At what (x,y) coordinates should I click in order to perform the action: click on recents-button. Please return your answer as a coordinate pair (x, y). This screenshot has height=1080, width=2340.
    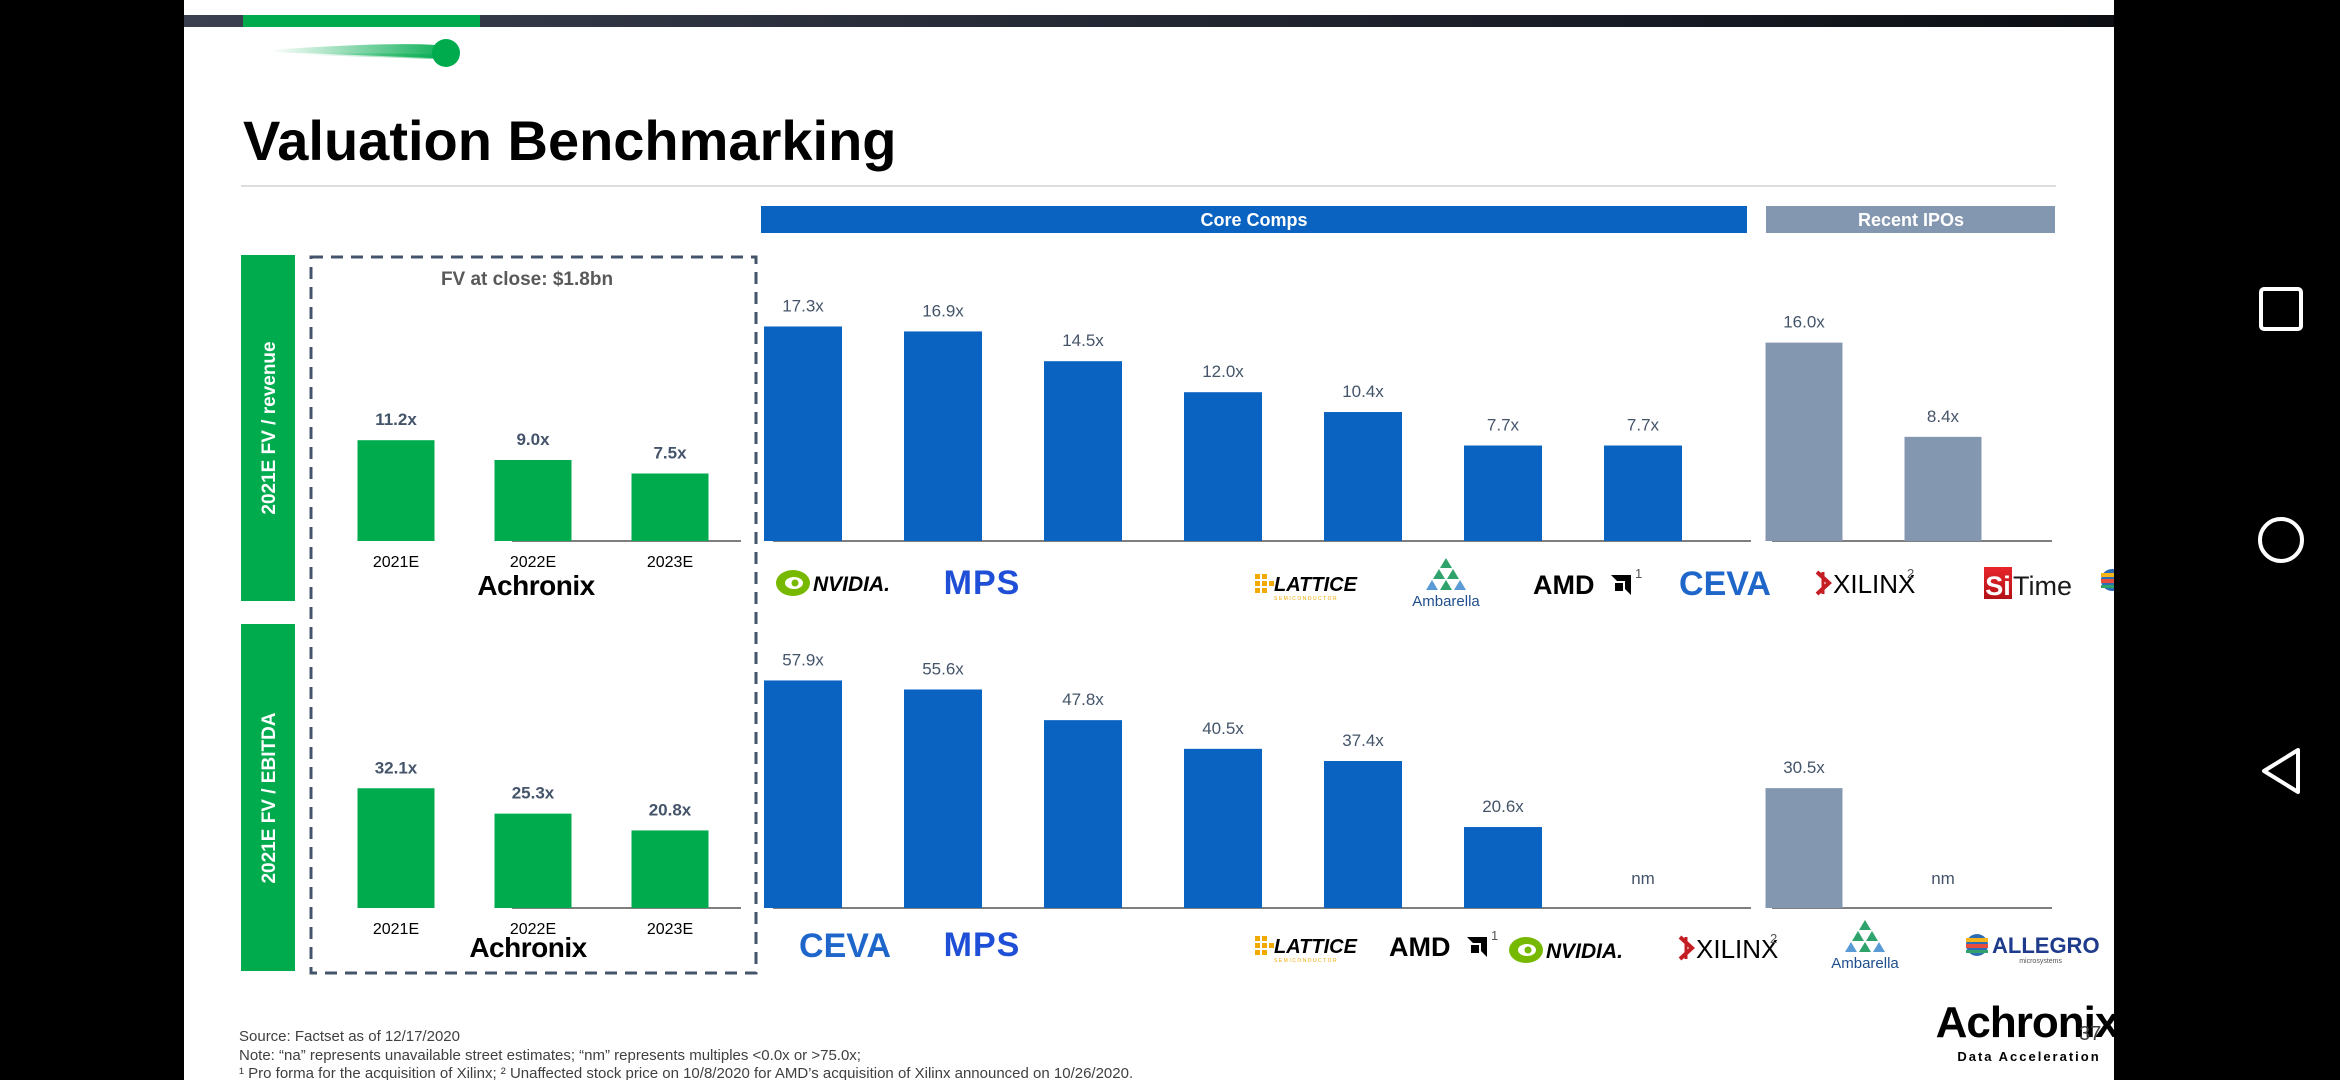
    Looking at the image, I should click on (2281, 309).